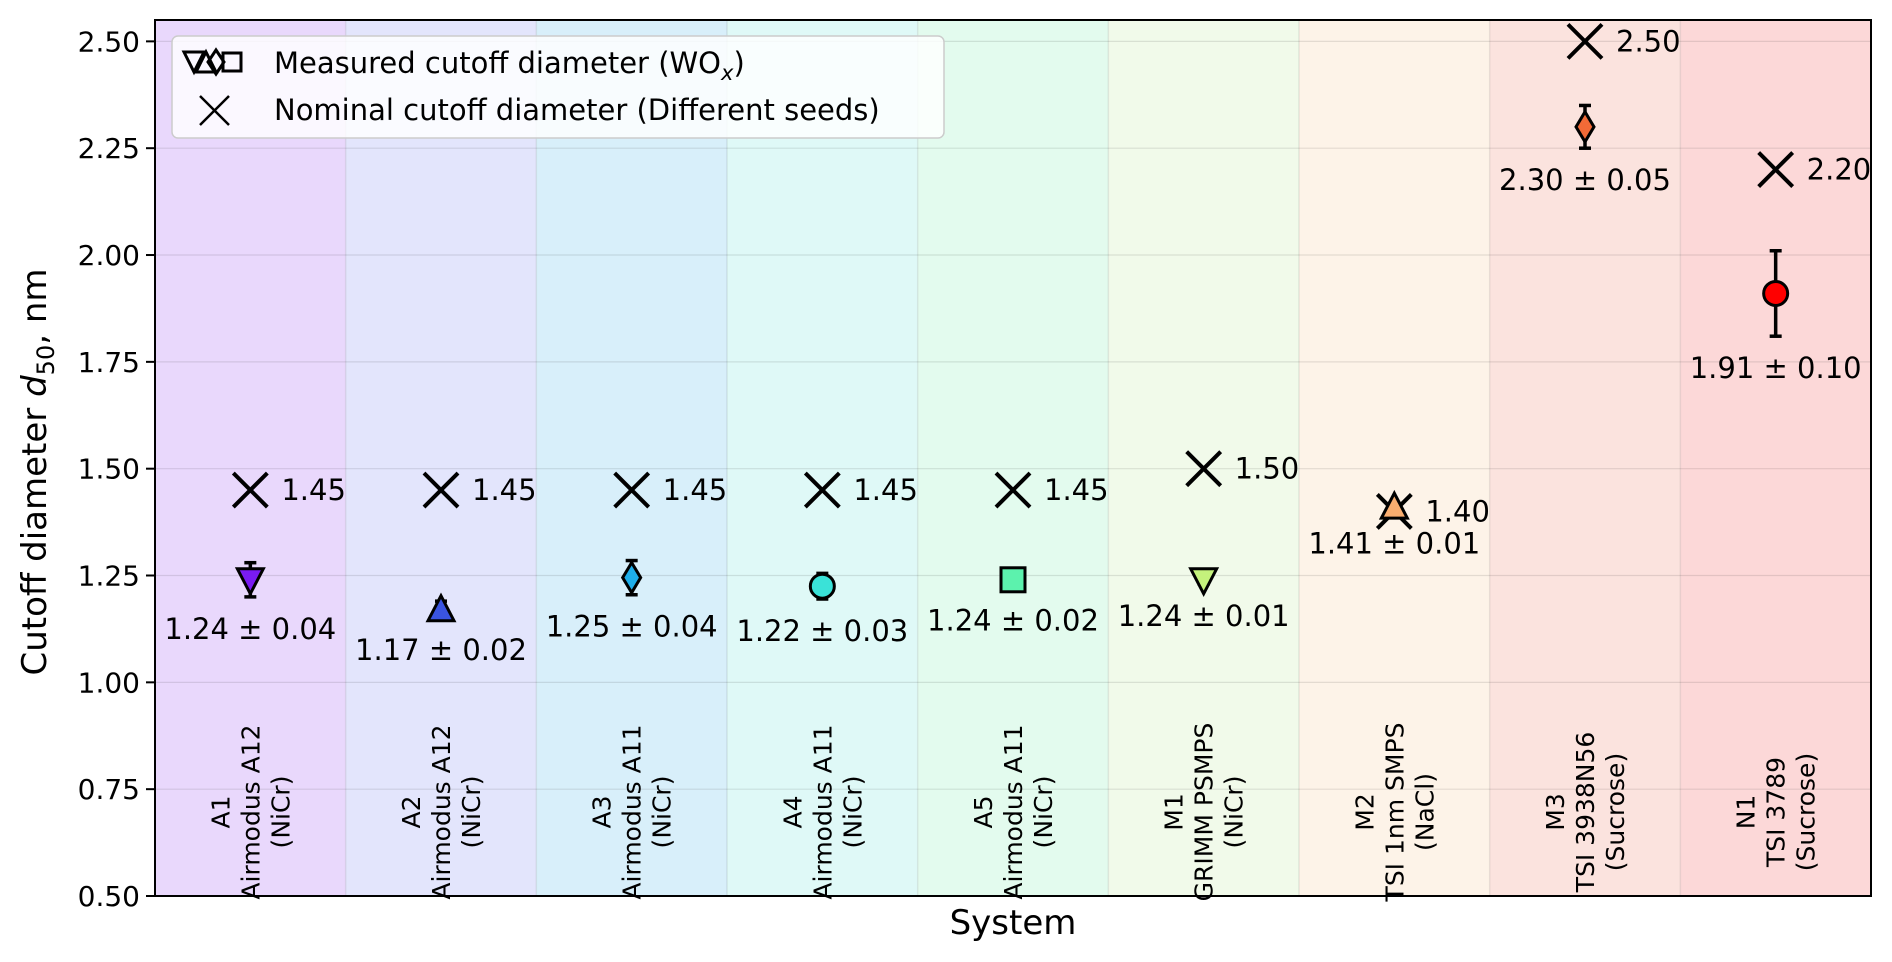 This screenshot has width=1892, height=962. Describe the element at coordinates (1590, 109) in the screenshot. I see `system-m3-marks: 2.50 2.30 ± 0.05` at that location.